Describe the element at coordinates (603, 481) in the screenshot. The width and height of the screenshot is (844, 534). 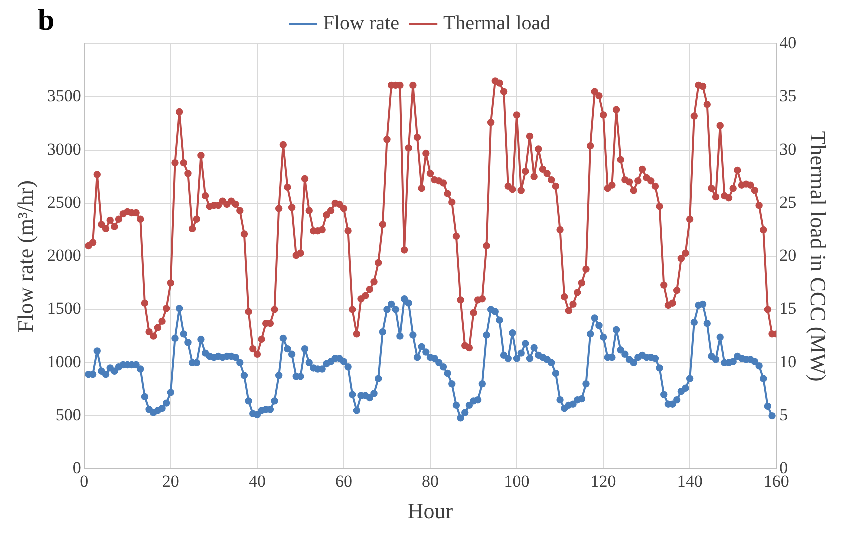
I see `x-tick-label: 120` at that location.